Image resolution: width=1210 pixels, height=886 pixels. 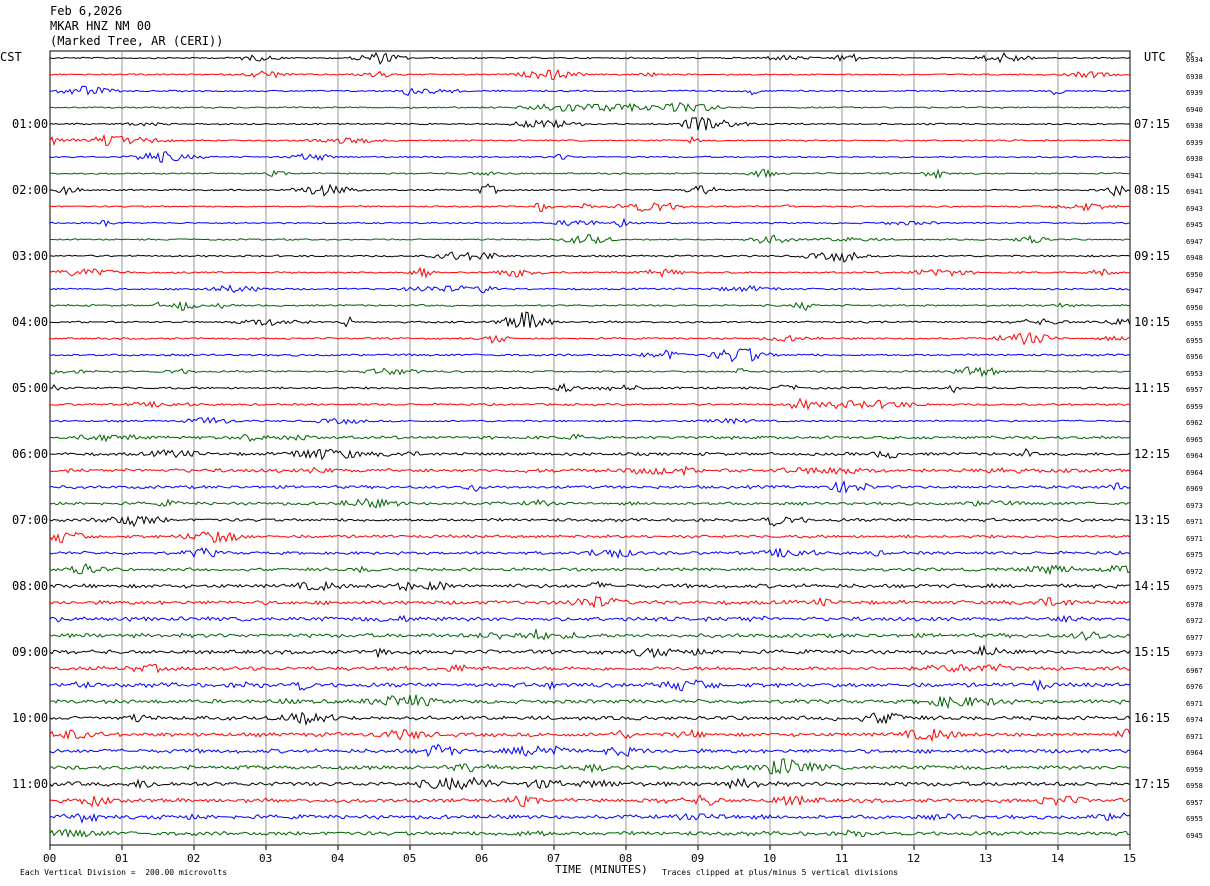 What do you see at coordinates (30, 256) in the screenshot?
I see `cst-hour-label: 03:00` at bounding box center [30, 256].